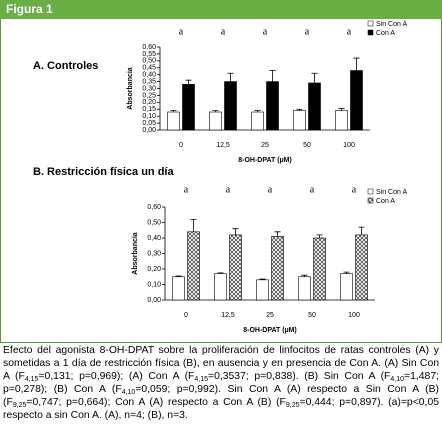  Describe the element at coordinates (149, 81) in the screenshot. I see `y-tick-label: 0,35` at that location.